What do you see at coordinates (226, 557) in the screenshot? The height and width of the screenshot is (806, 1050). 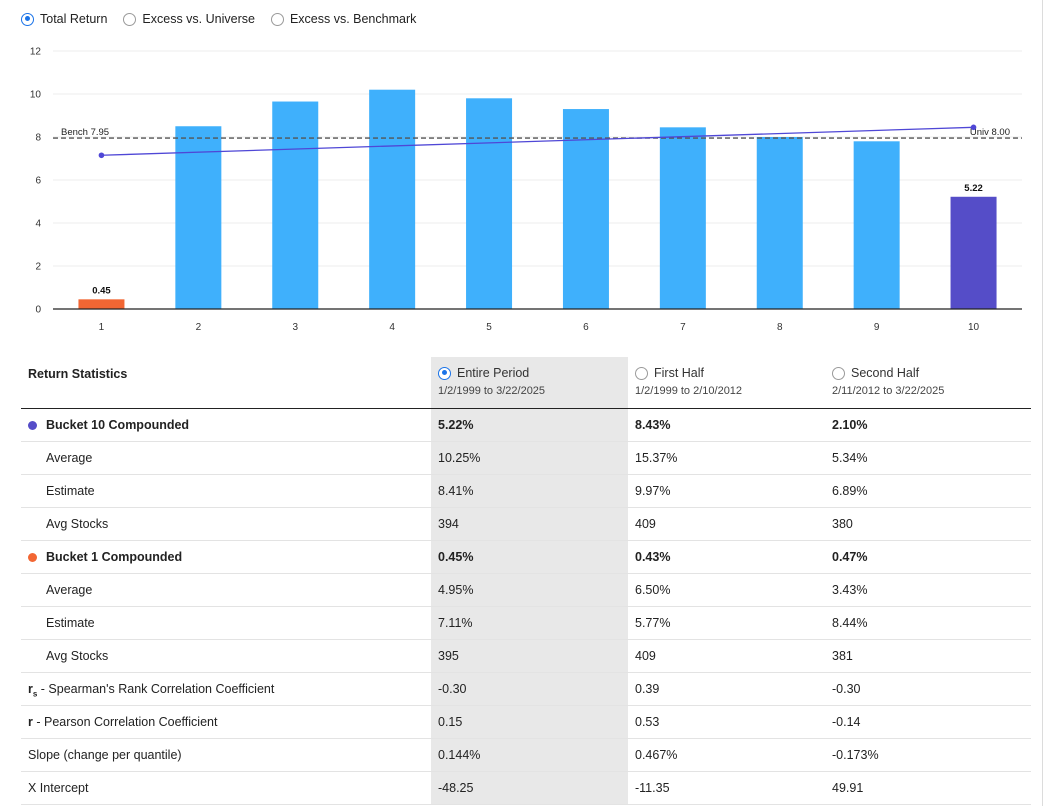 I see `row-label-cell: Bucket 1 Compounded` at bounding box center [226, 557].